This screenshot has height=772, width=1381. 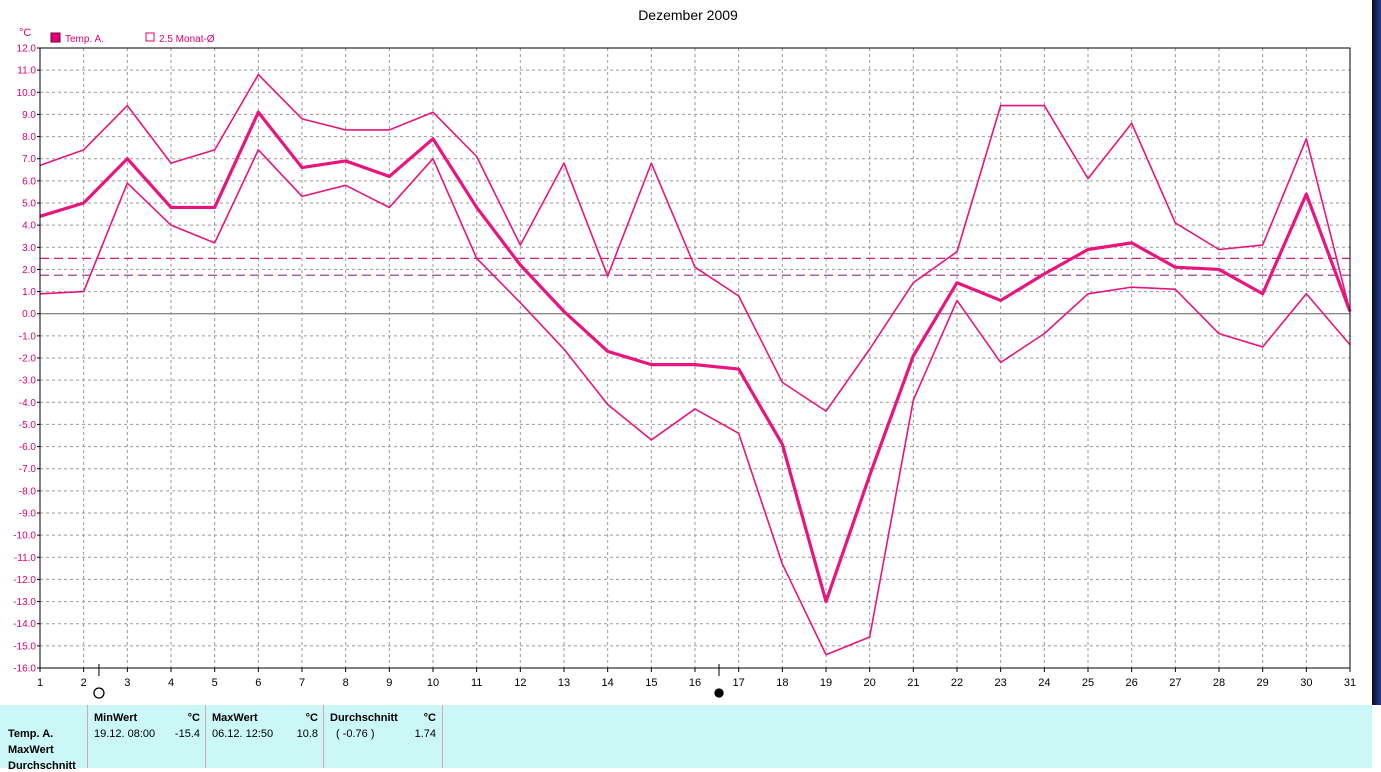 What do you see at coordinates (84, 683) in the screenshot?
I see `x-tick-label: 2` at bounding box center [84, 683].